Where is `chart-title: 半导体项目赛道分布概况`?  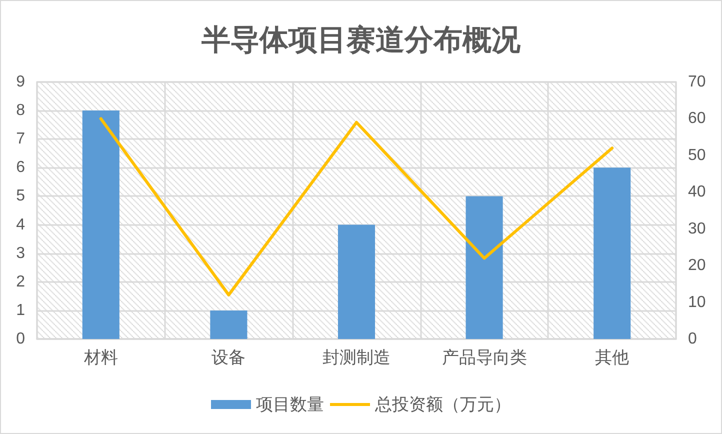
chart-title: 半导体项目赛道分布概况 is located at coordinates (361, 40).